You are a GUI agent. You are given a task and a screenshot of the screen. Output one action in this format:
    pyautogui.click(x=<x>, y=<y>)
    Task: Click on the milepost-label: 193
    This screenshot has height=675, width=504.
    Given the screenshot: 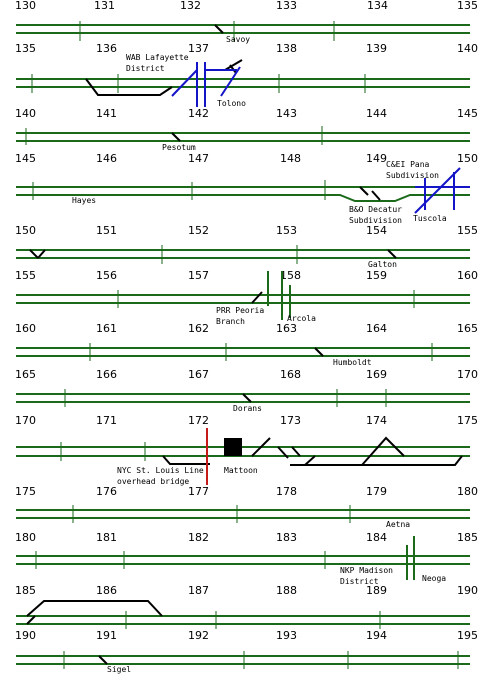 What is the action you would take?
    pyautogui.click(x=286, y=635)
    